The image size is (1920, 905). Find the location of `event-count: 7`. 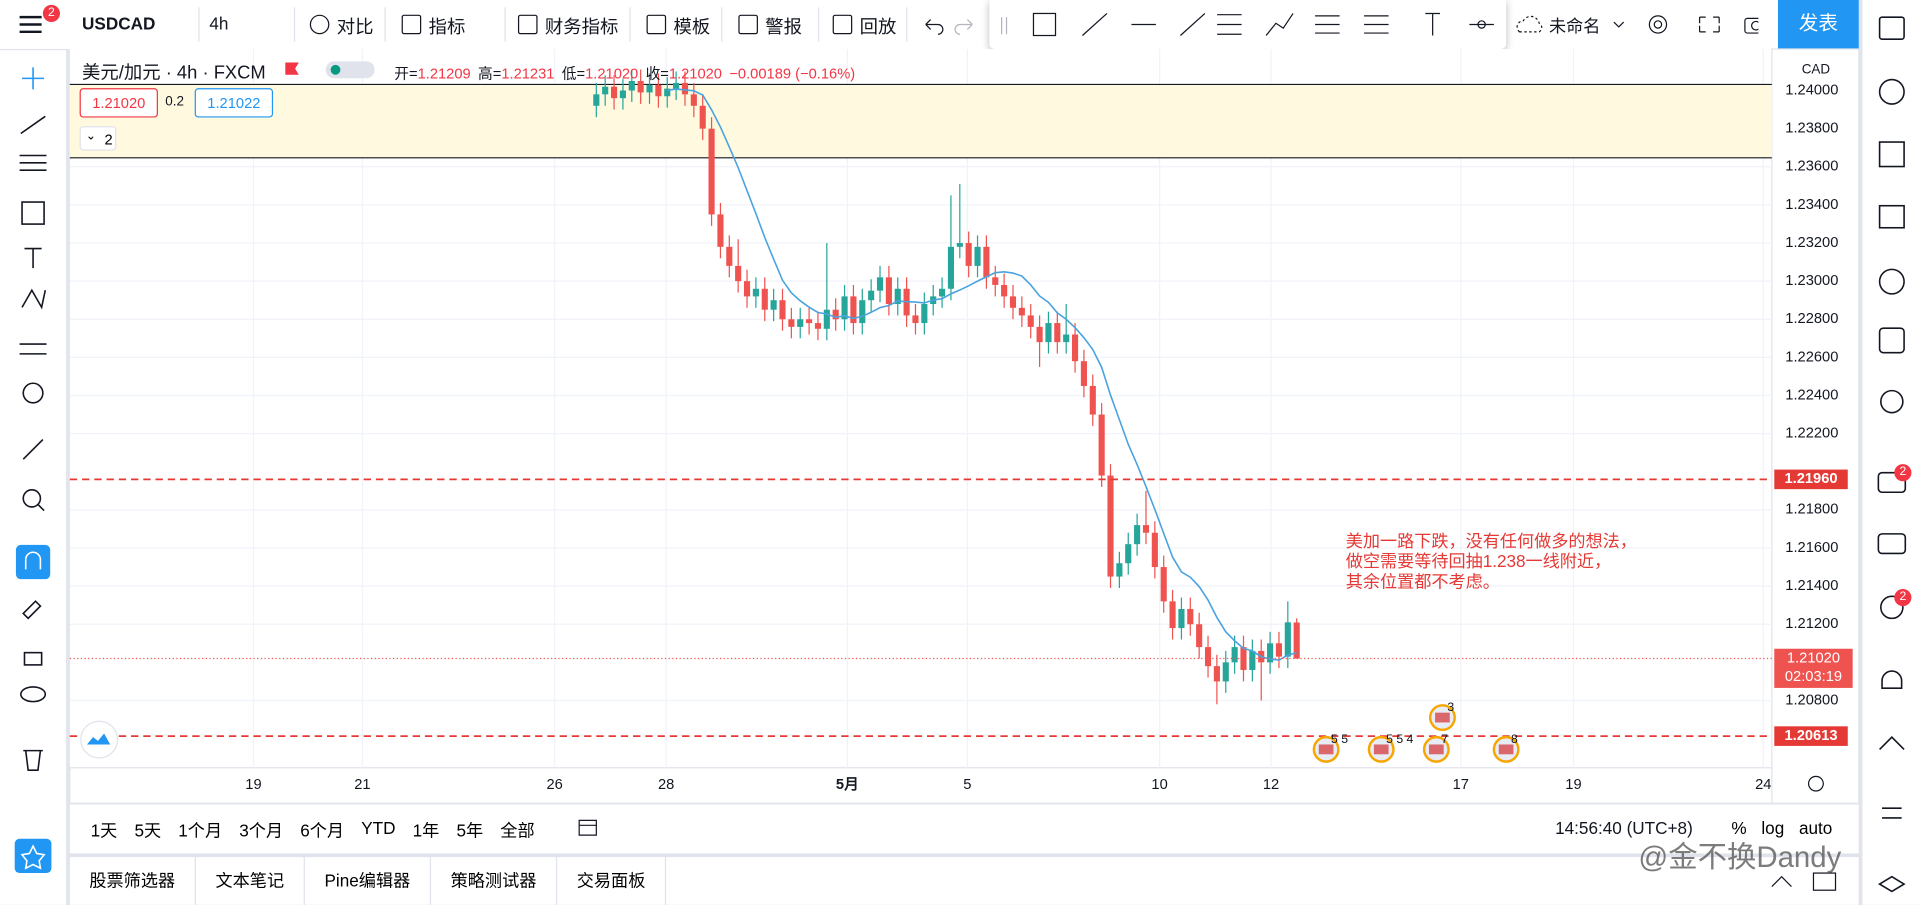

event-count: 7 is located at coordinates (1444, 739).